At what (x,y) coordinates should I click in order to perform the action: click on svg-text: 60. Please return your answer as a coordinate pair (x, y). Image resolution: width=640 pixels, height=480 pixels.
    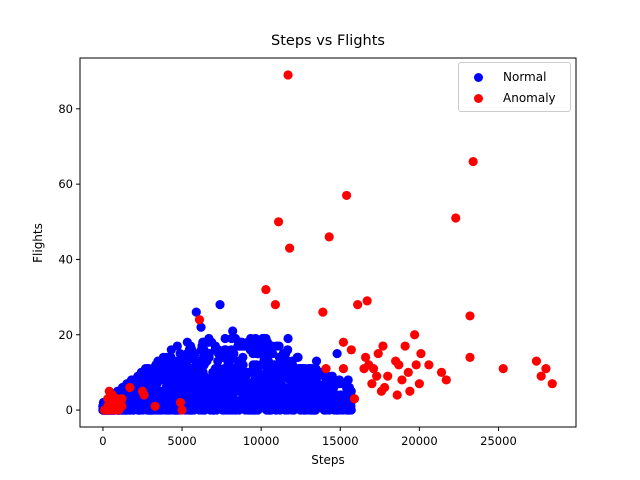
    Looking at the image, I should click on (65, 184).